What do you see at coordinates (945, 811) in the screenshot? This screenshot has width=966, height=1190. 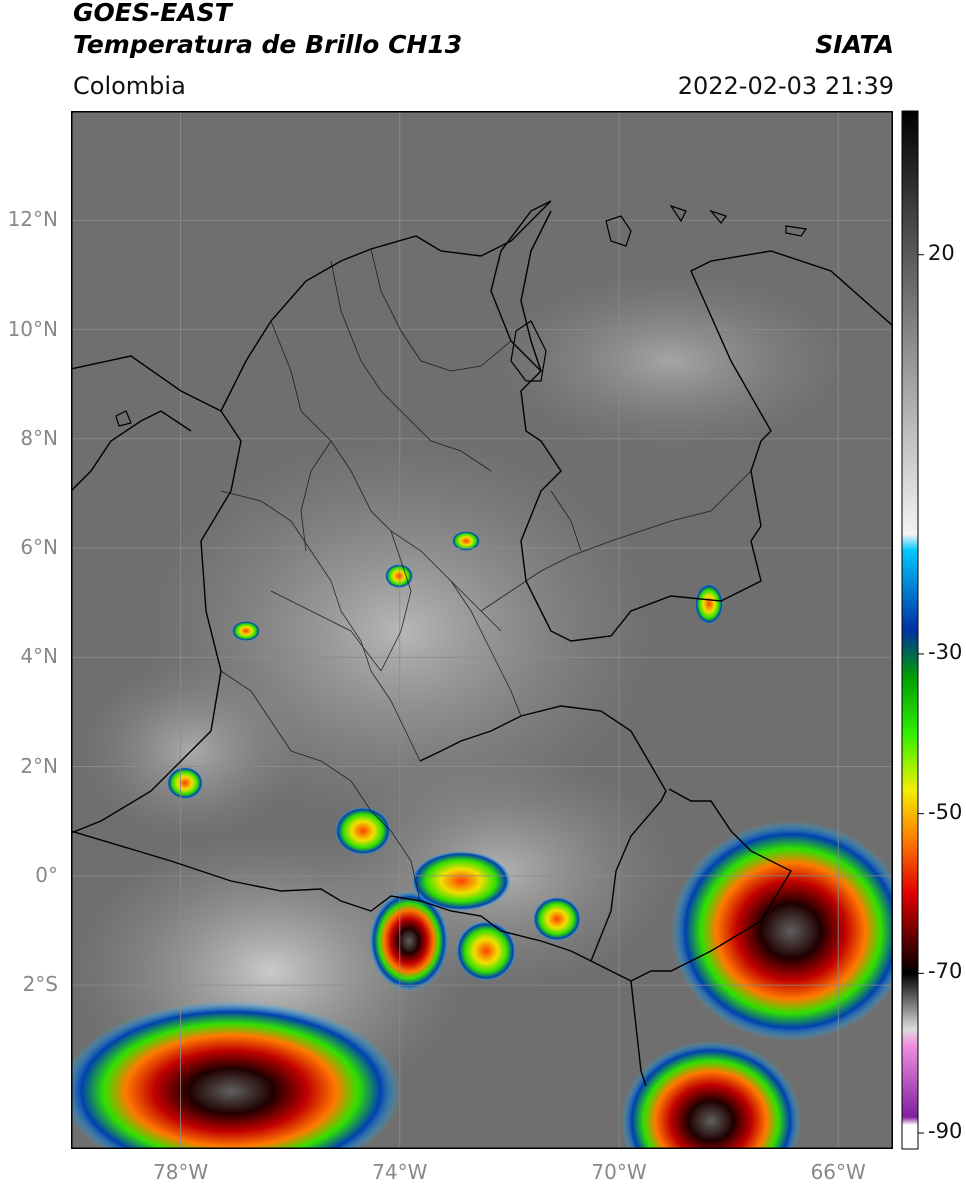 I see `colorbar-tick-label: -50` at bounding box center [945, 811].